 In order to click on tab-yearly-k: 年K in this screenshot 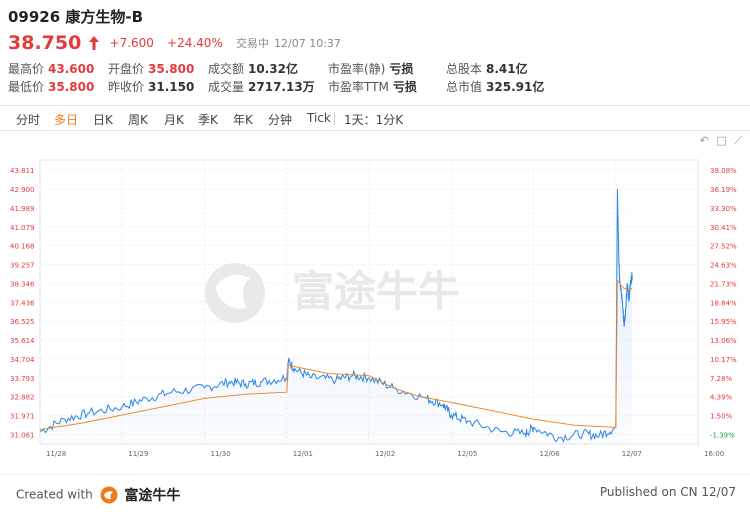, I will do `click(243, 120)`.